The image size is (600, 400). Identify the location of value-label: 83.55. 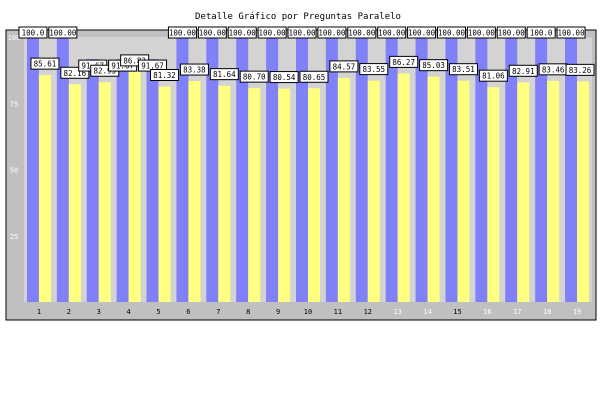
(374, 69).